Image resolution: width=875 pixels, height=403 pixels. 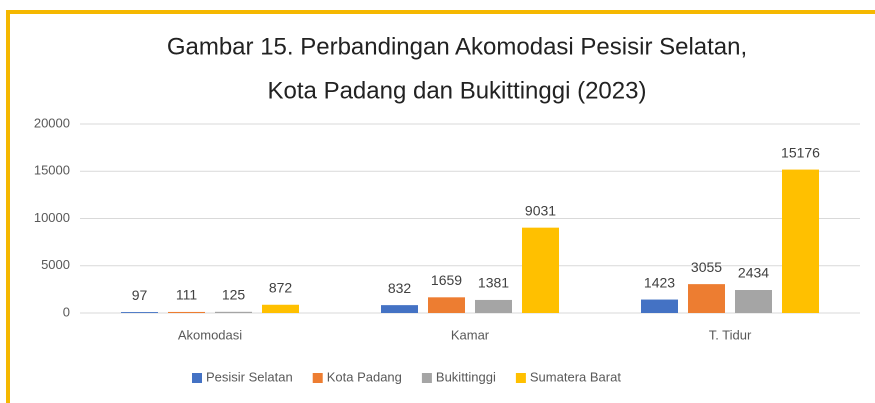 What do you see at coordinates (446, 280) in the screenshot?
I see `data-label: 1659` at bounding box center [446, 280].